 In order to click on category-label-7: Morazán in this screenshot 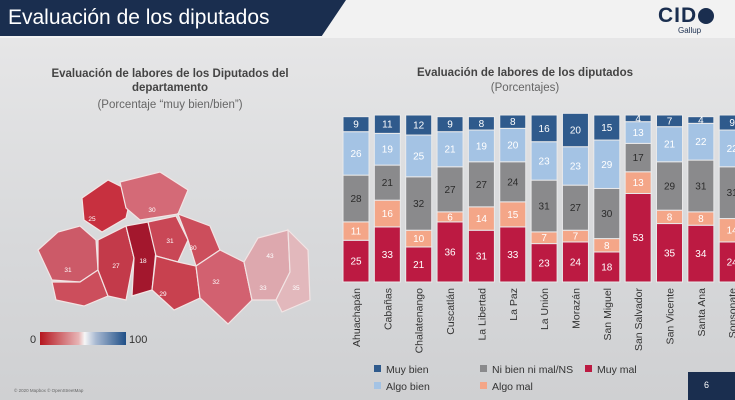, I will do `click(576, 308)`.